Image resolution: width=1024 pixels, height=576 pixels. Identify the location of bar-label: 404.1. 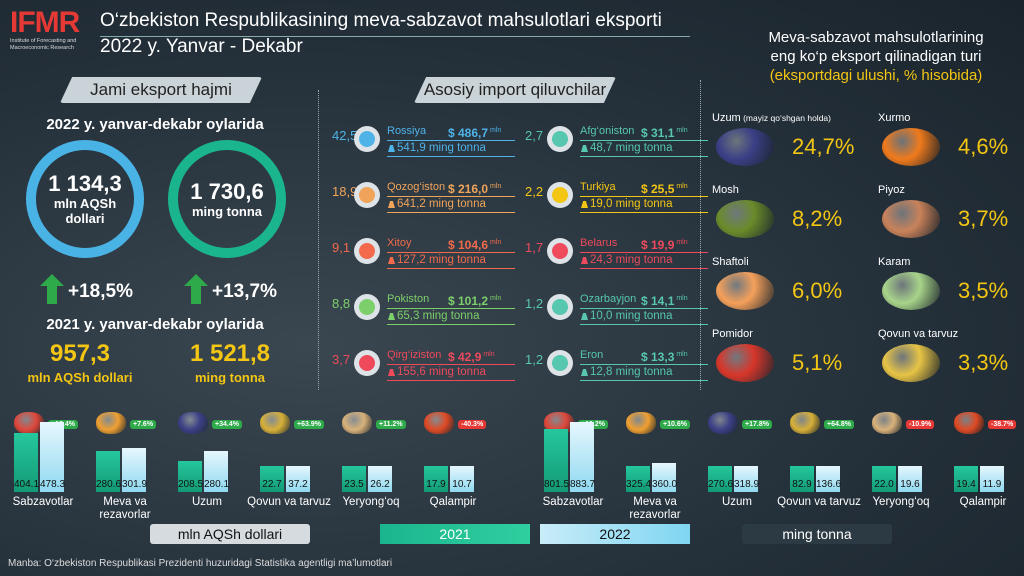
(27, 484).